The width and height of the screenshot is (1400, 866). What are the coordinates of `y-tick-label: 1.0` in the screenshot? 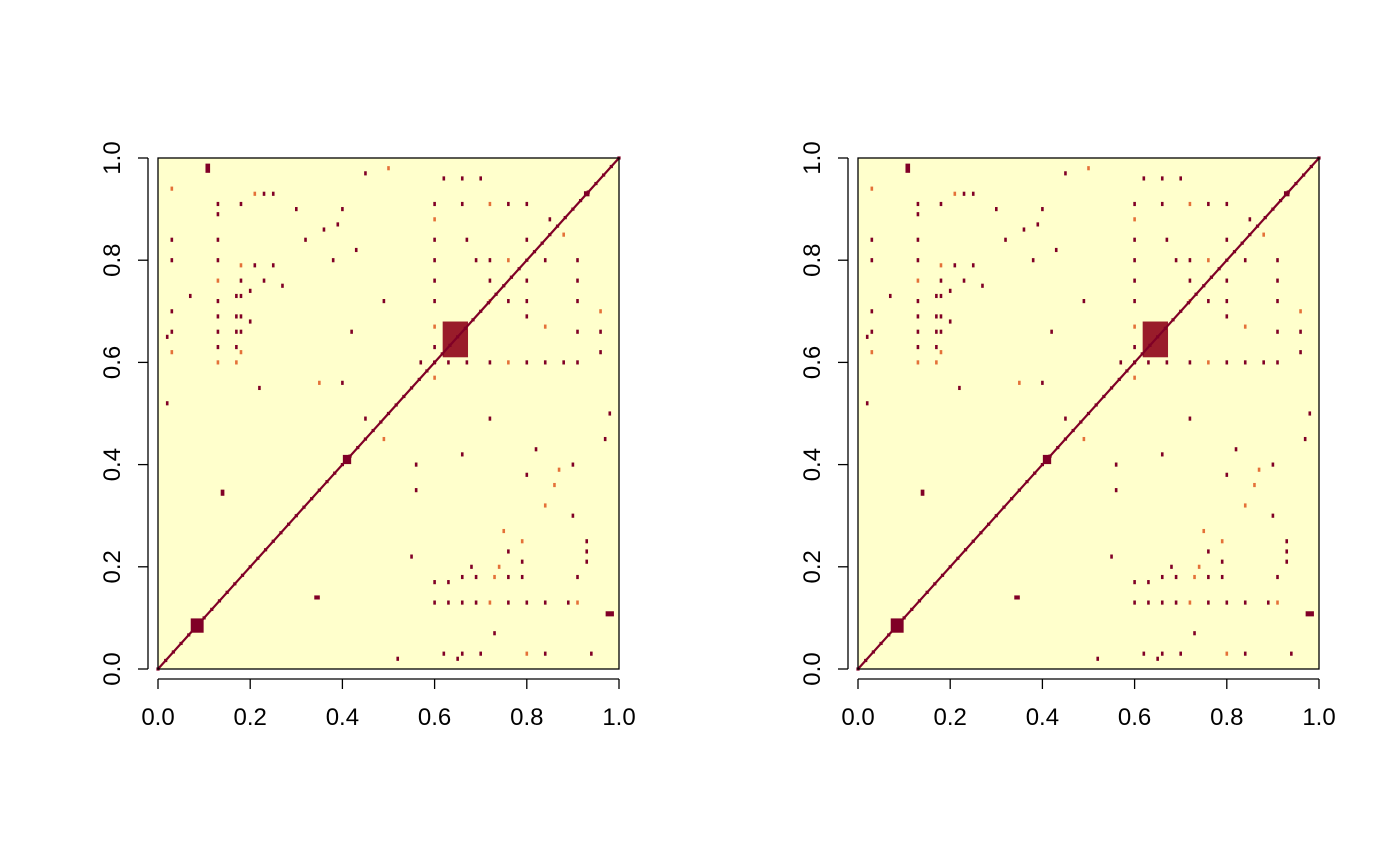 It's located at (112, 157).